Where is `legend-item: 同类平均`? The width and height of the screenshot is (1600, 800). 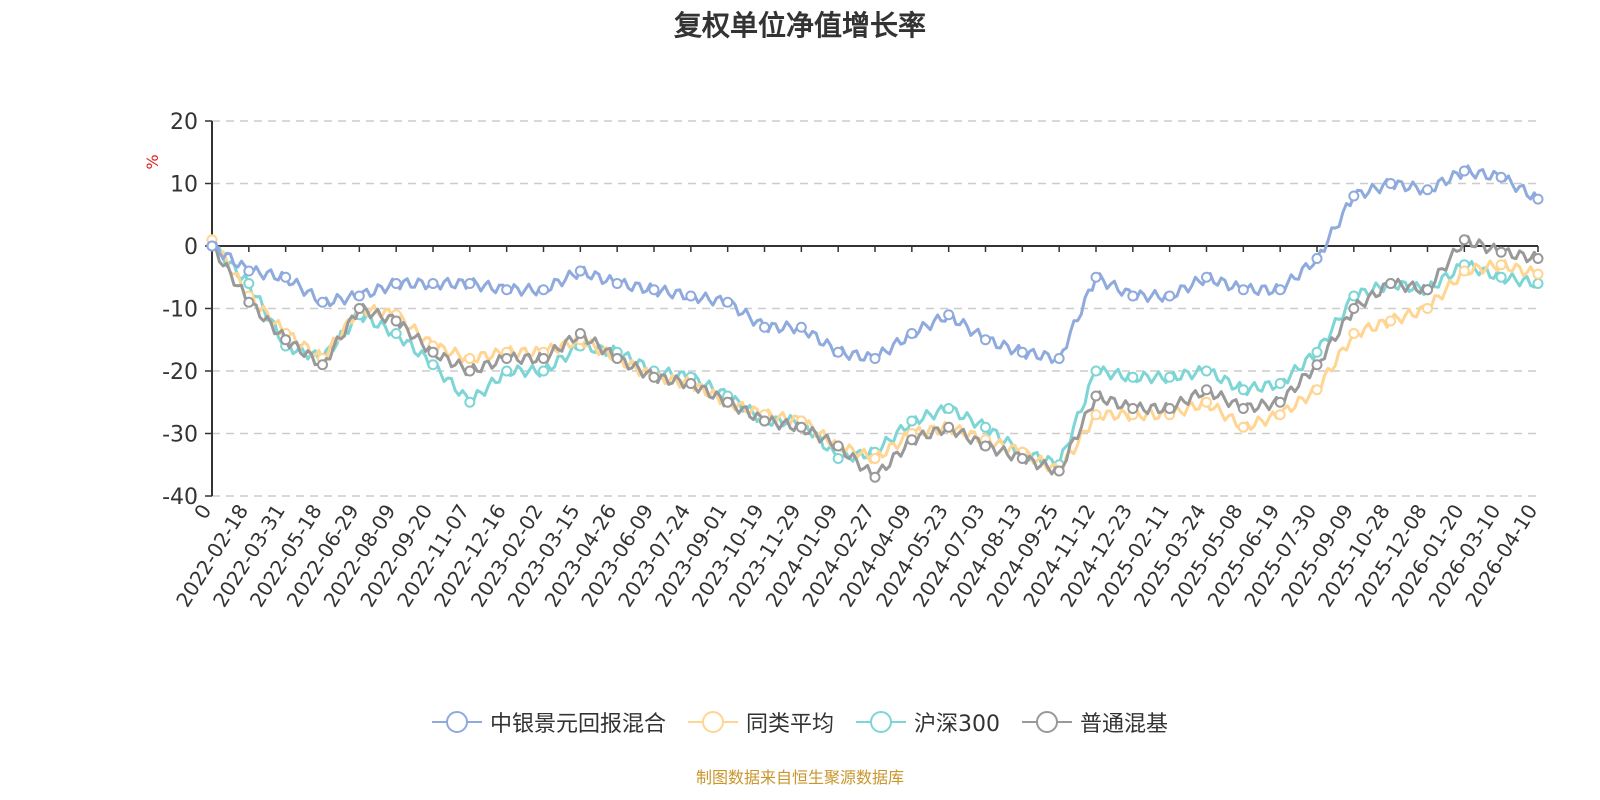 legend-item: 同类平均 is located at coordinates (760, 722).